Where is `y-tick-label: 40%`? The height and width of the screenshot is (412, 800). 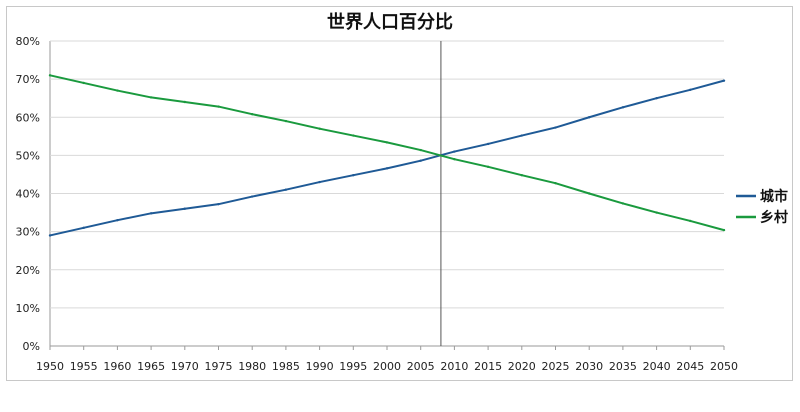 y-tick-label: 40% is located at coordinates (28, 194).